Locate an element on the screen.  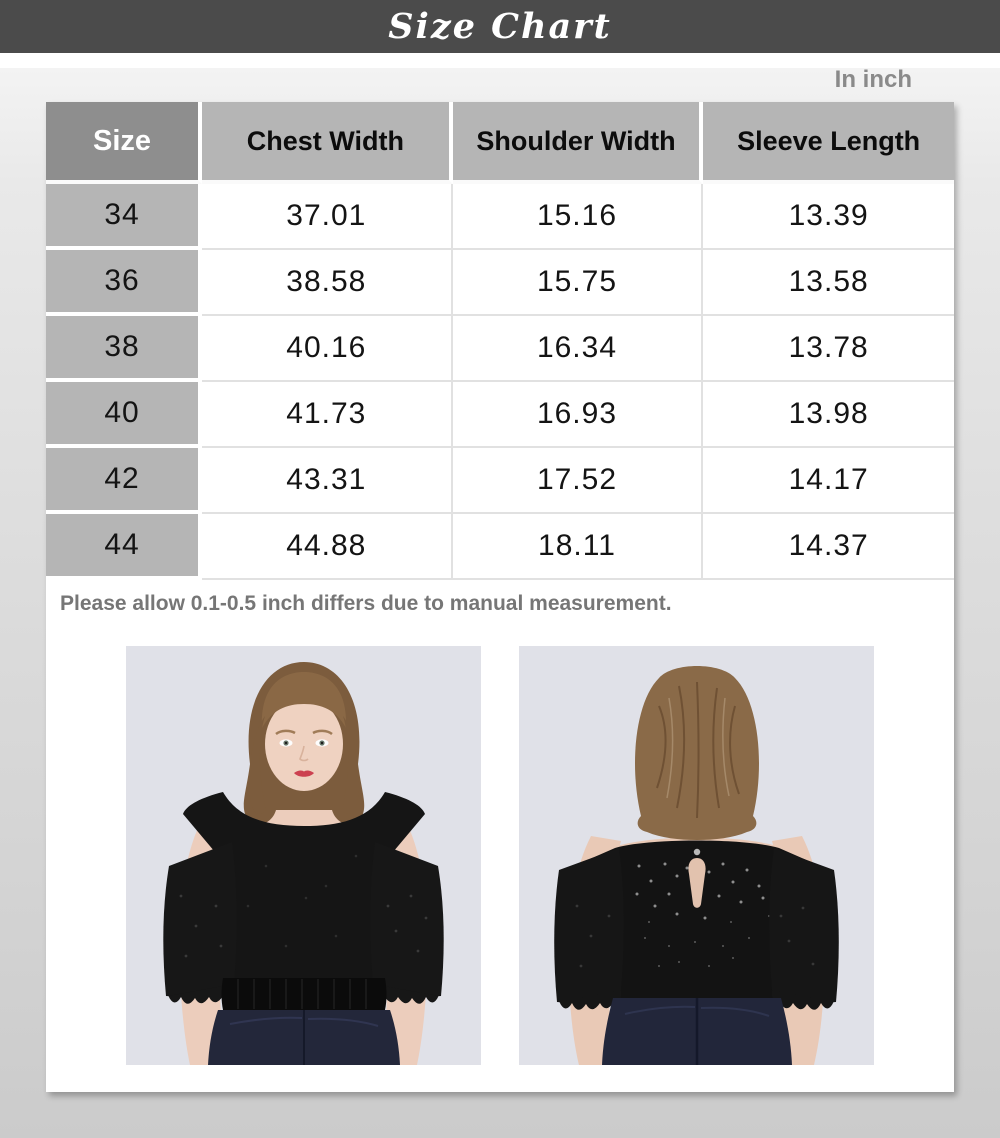
measurement-cell: 13.39 is located at coordinates (828, 217).